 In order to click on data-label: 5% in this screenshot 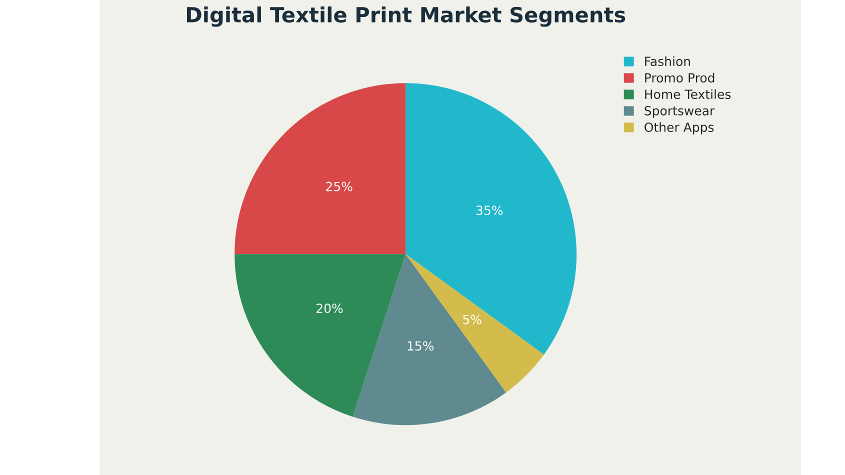, I will do `click(472, 319)`.